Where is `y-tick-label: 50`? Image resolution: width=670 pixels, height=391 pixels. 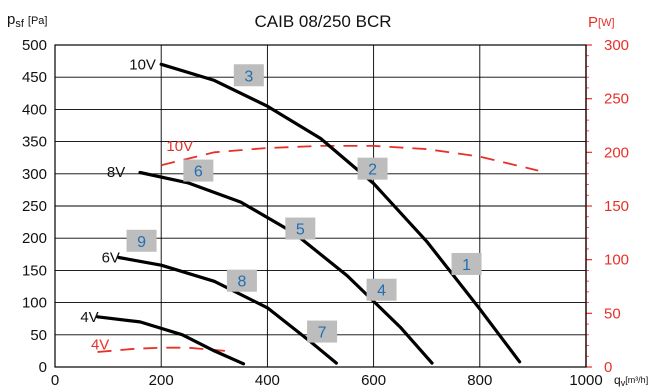
y-tick-label: 50 is located at coordinates (38, 335).